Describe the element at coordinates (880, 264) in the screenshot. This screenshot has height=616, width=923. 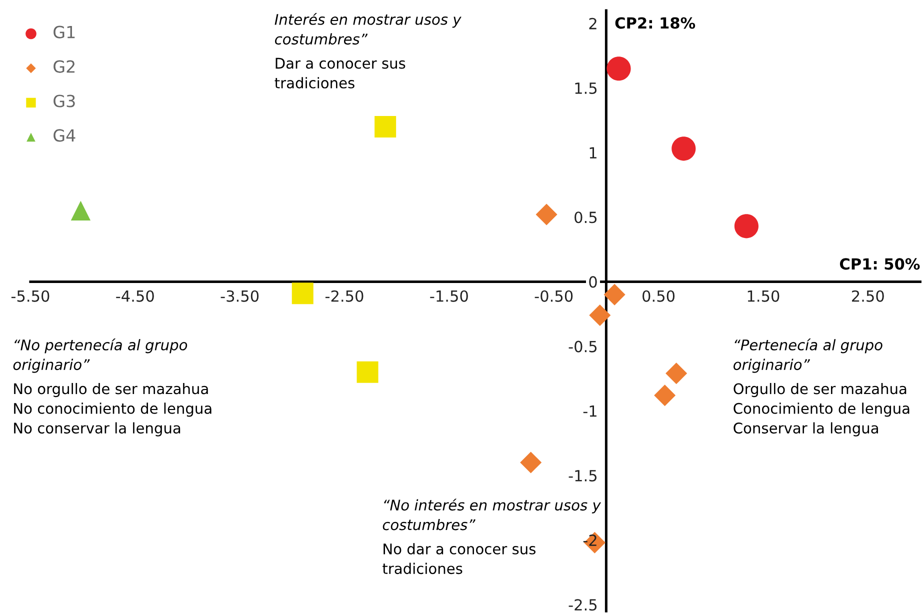
I see `x-axis-title: CP1: 50%` at that location.